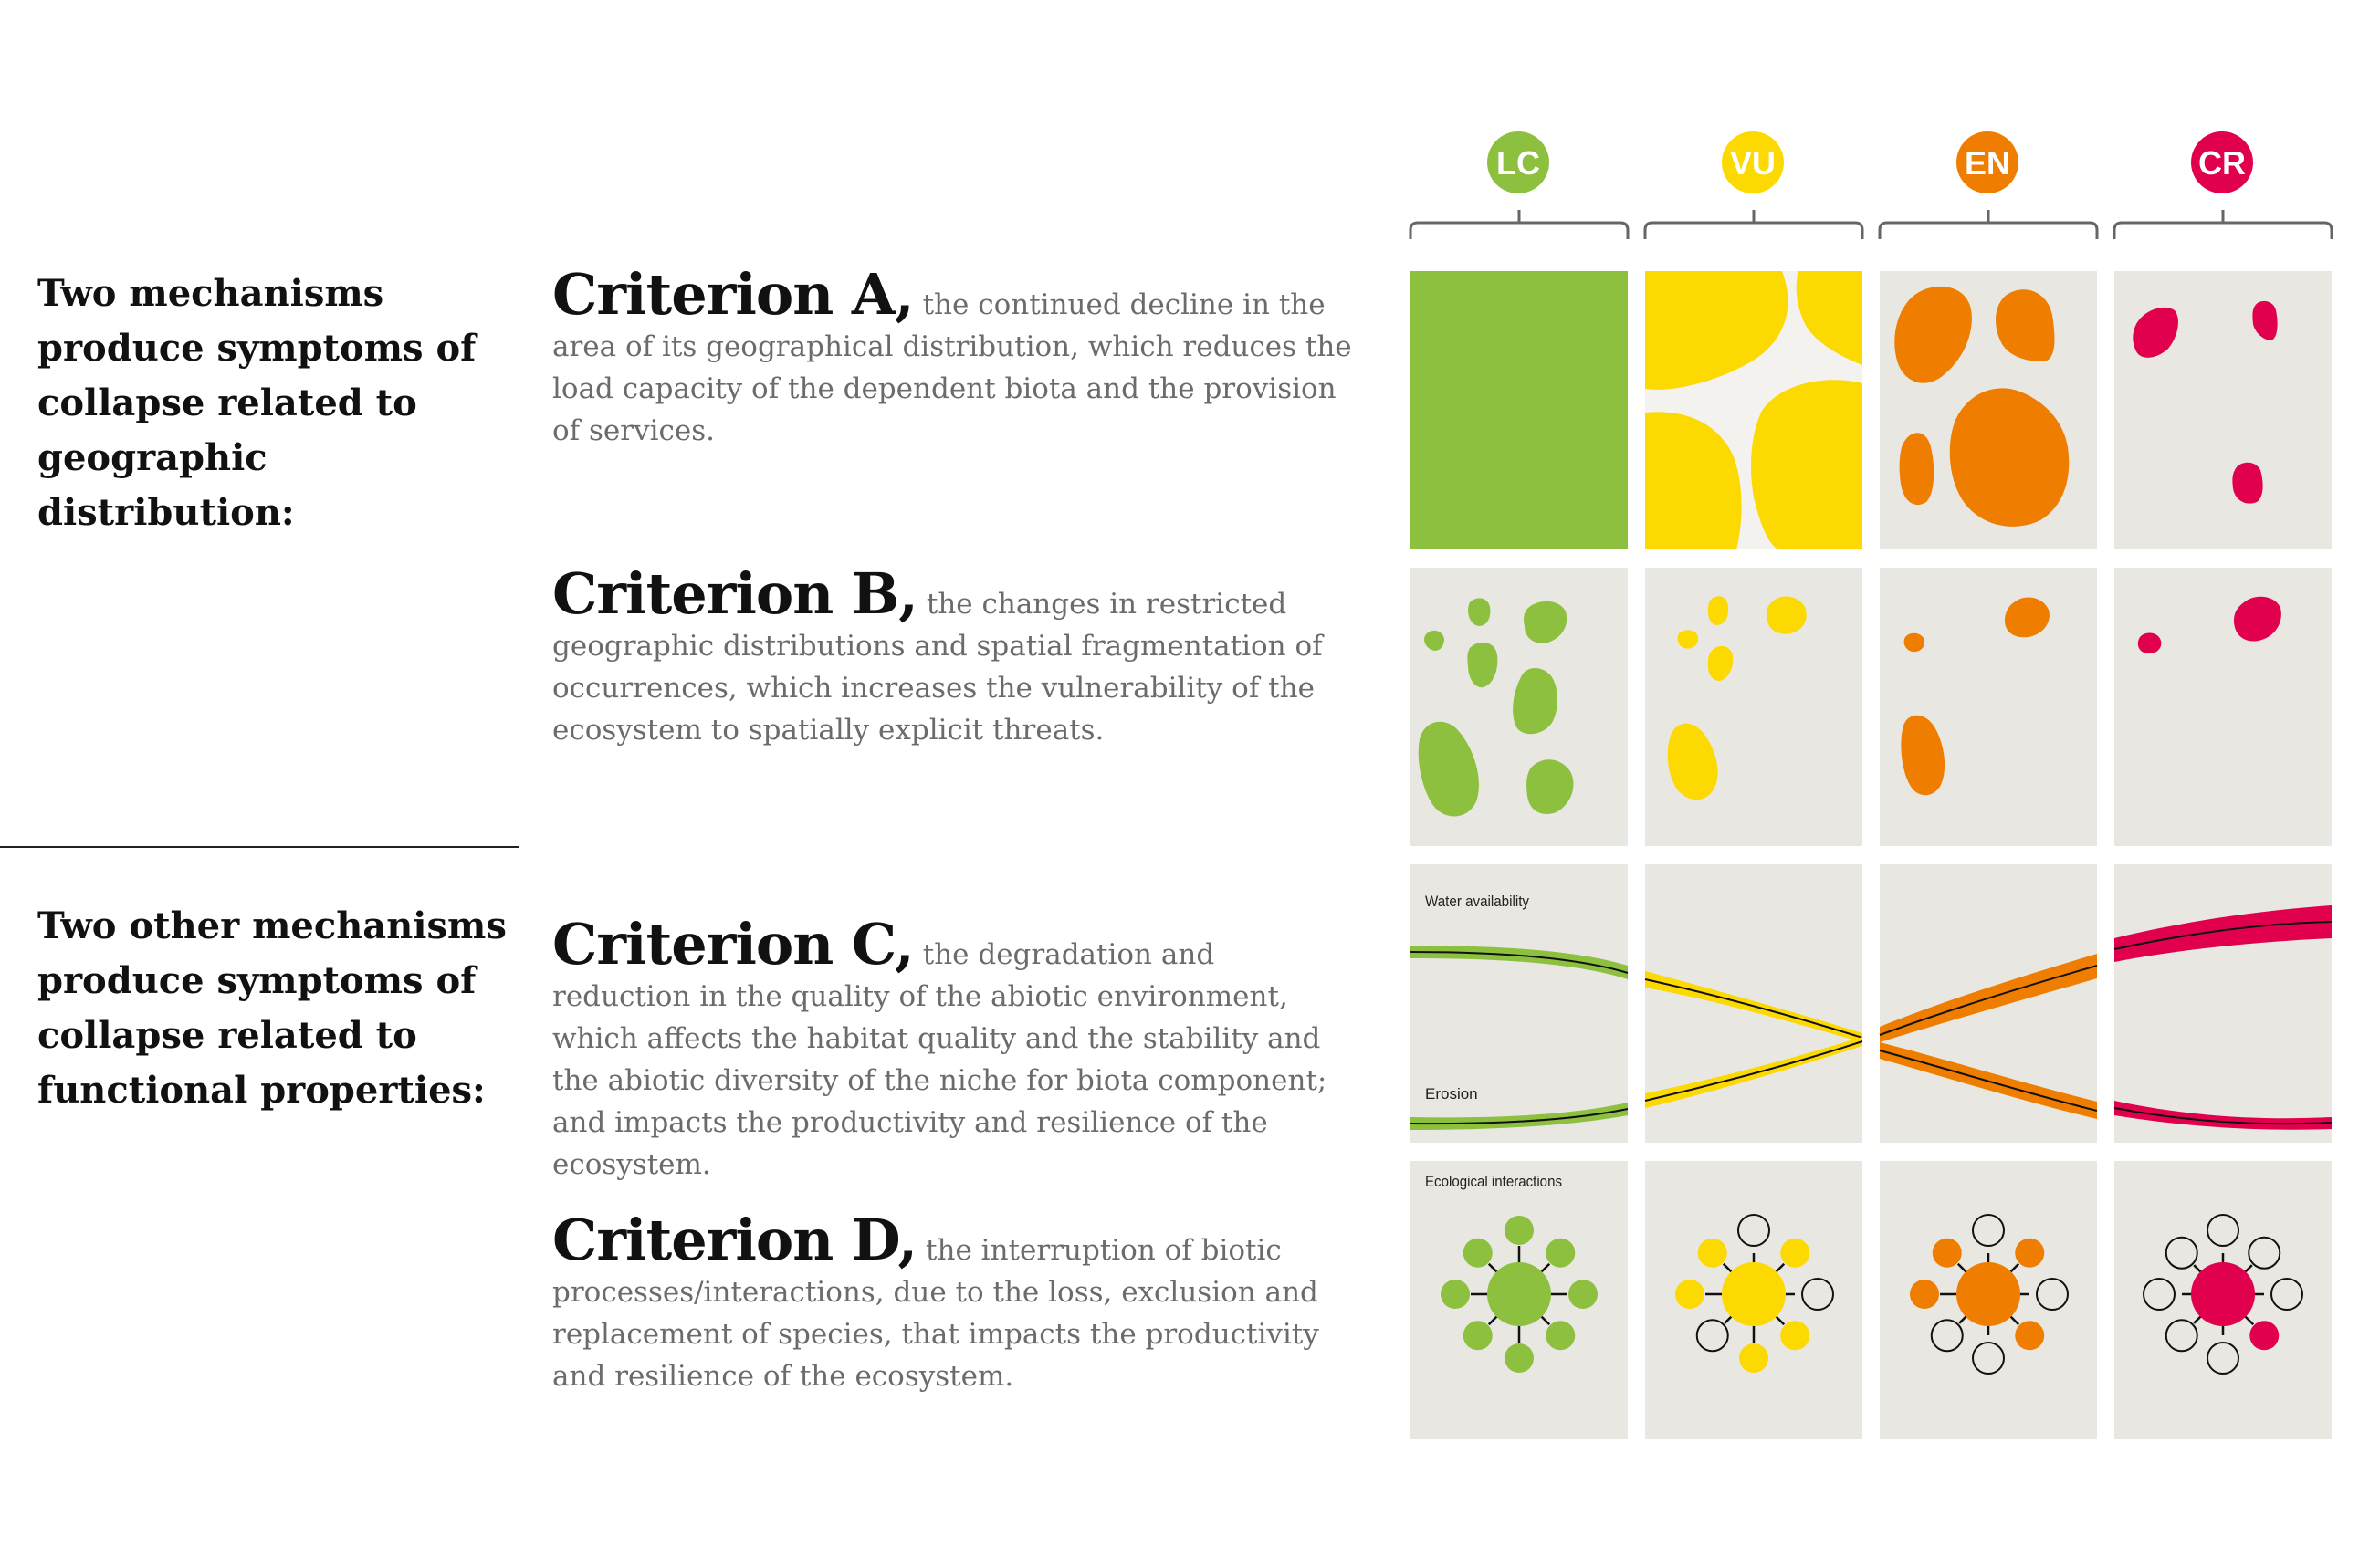 Image resolution: width=2380 pixels, height=1547 pixels. I want to click on category-bracket-en, so click(1988, 225).